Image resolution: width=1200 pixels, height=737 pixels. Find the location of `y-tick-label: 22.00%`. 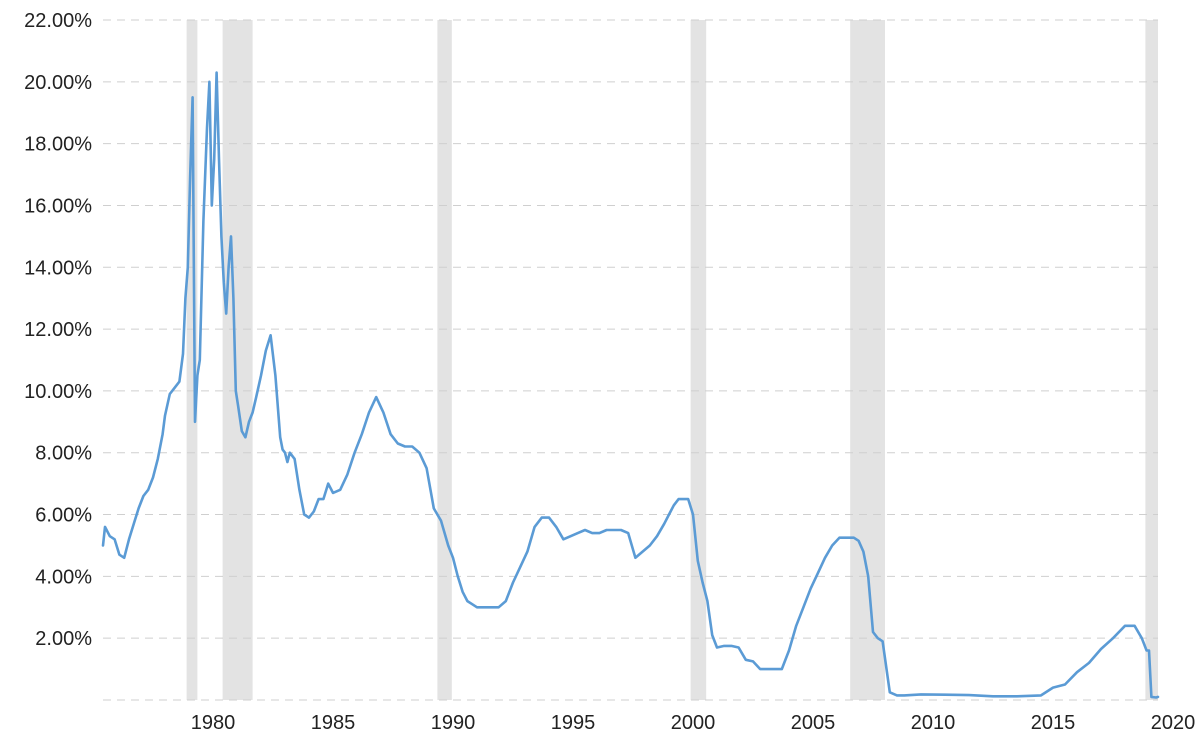

y-tick-label: 22.00% is located at coordinates (58, 21).